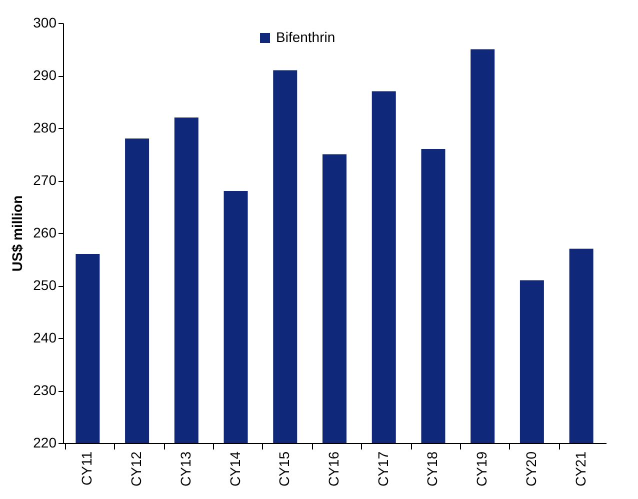  What do you see at coordinates (136, 469) in the screenshot?
I see `x-tick-label: CY12` at bounding box center [136, 469].